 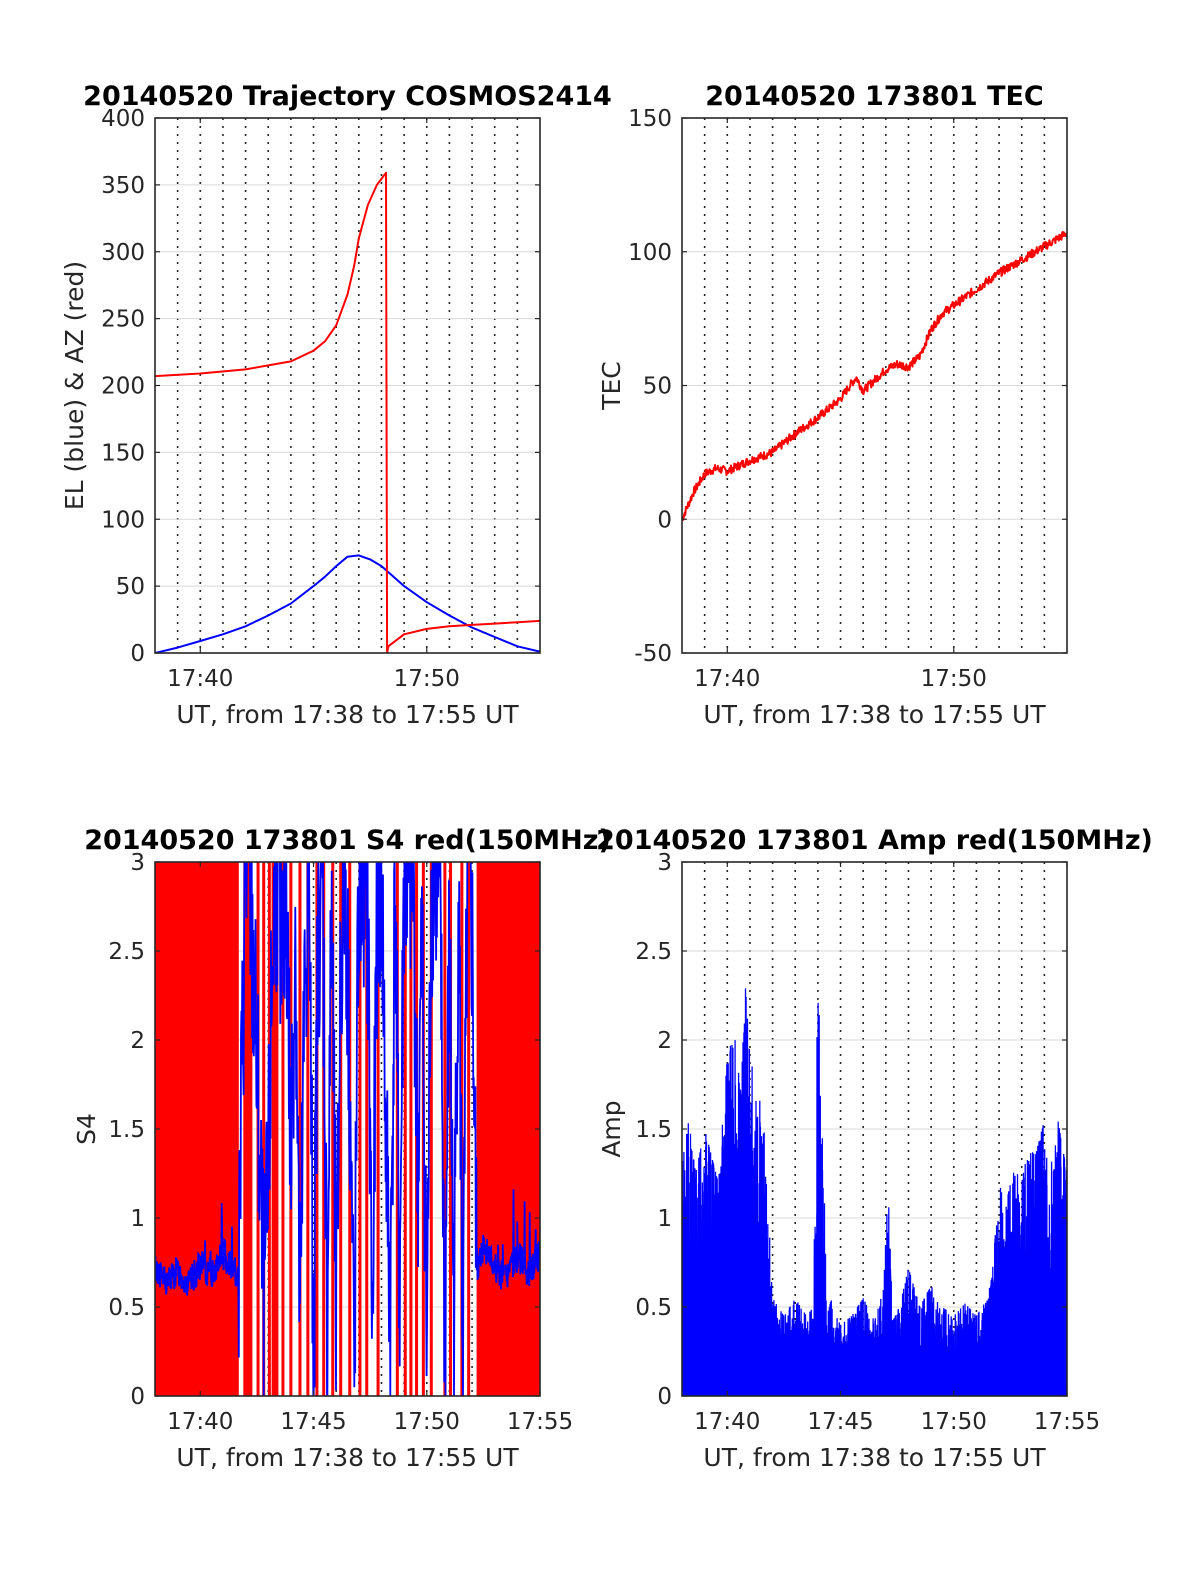 I want to click on y-axis-label: TEC, so click(x=611, y=386).